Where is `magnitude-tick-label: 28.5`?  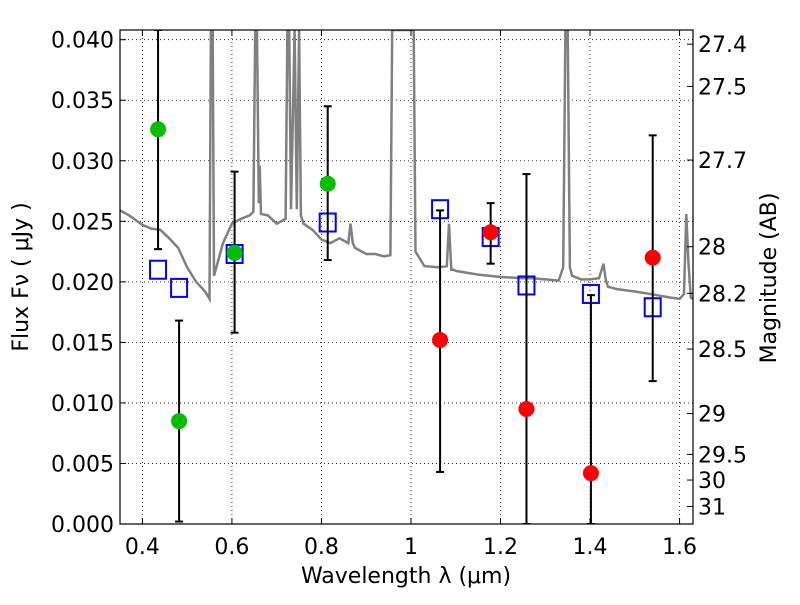
magnitude-tick-label: 28.5 is located at coordinates (722, 350).